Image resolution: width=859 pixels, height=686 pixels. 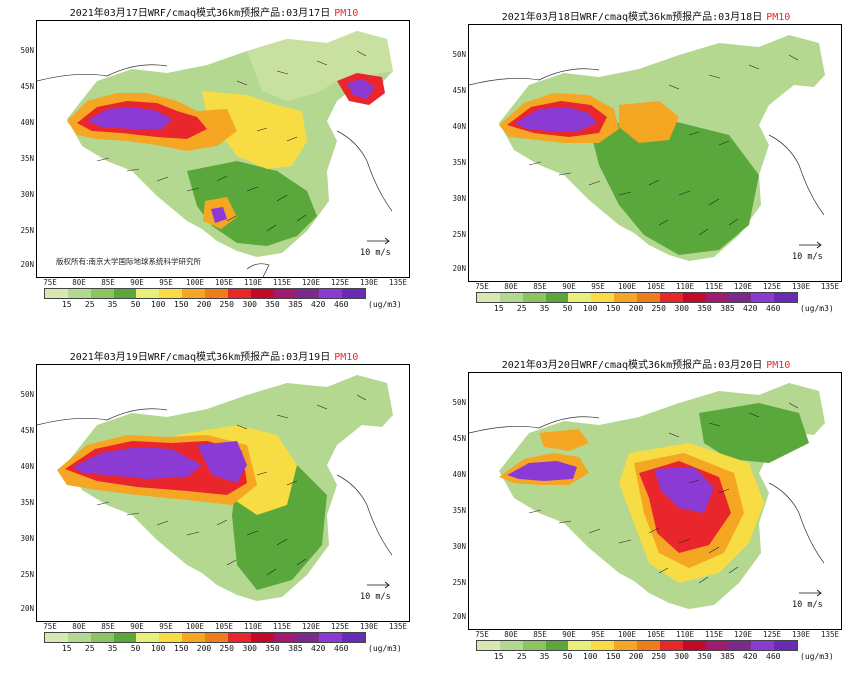 I want to click on lon-label: 105E, so click(x=656, y=286).